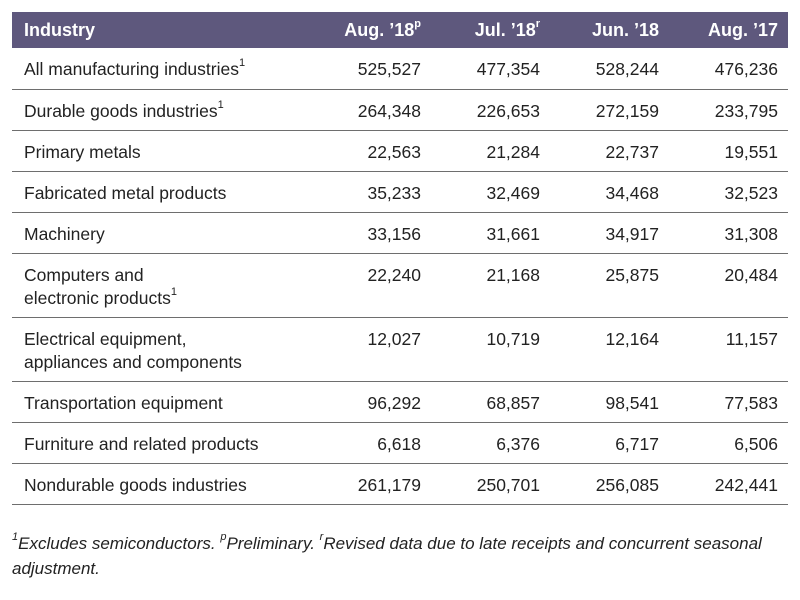  I want to click on value-cell: 525,527, so click(371, 69).